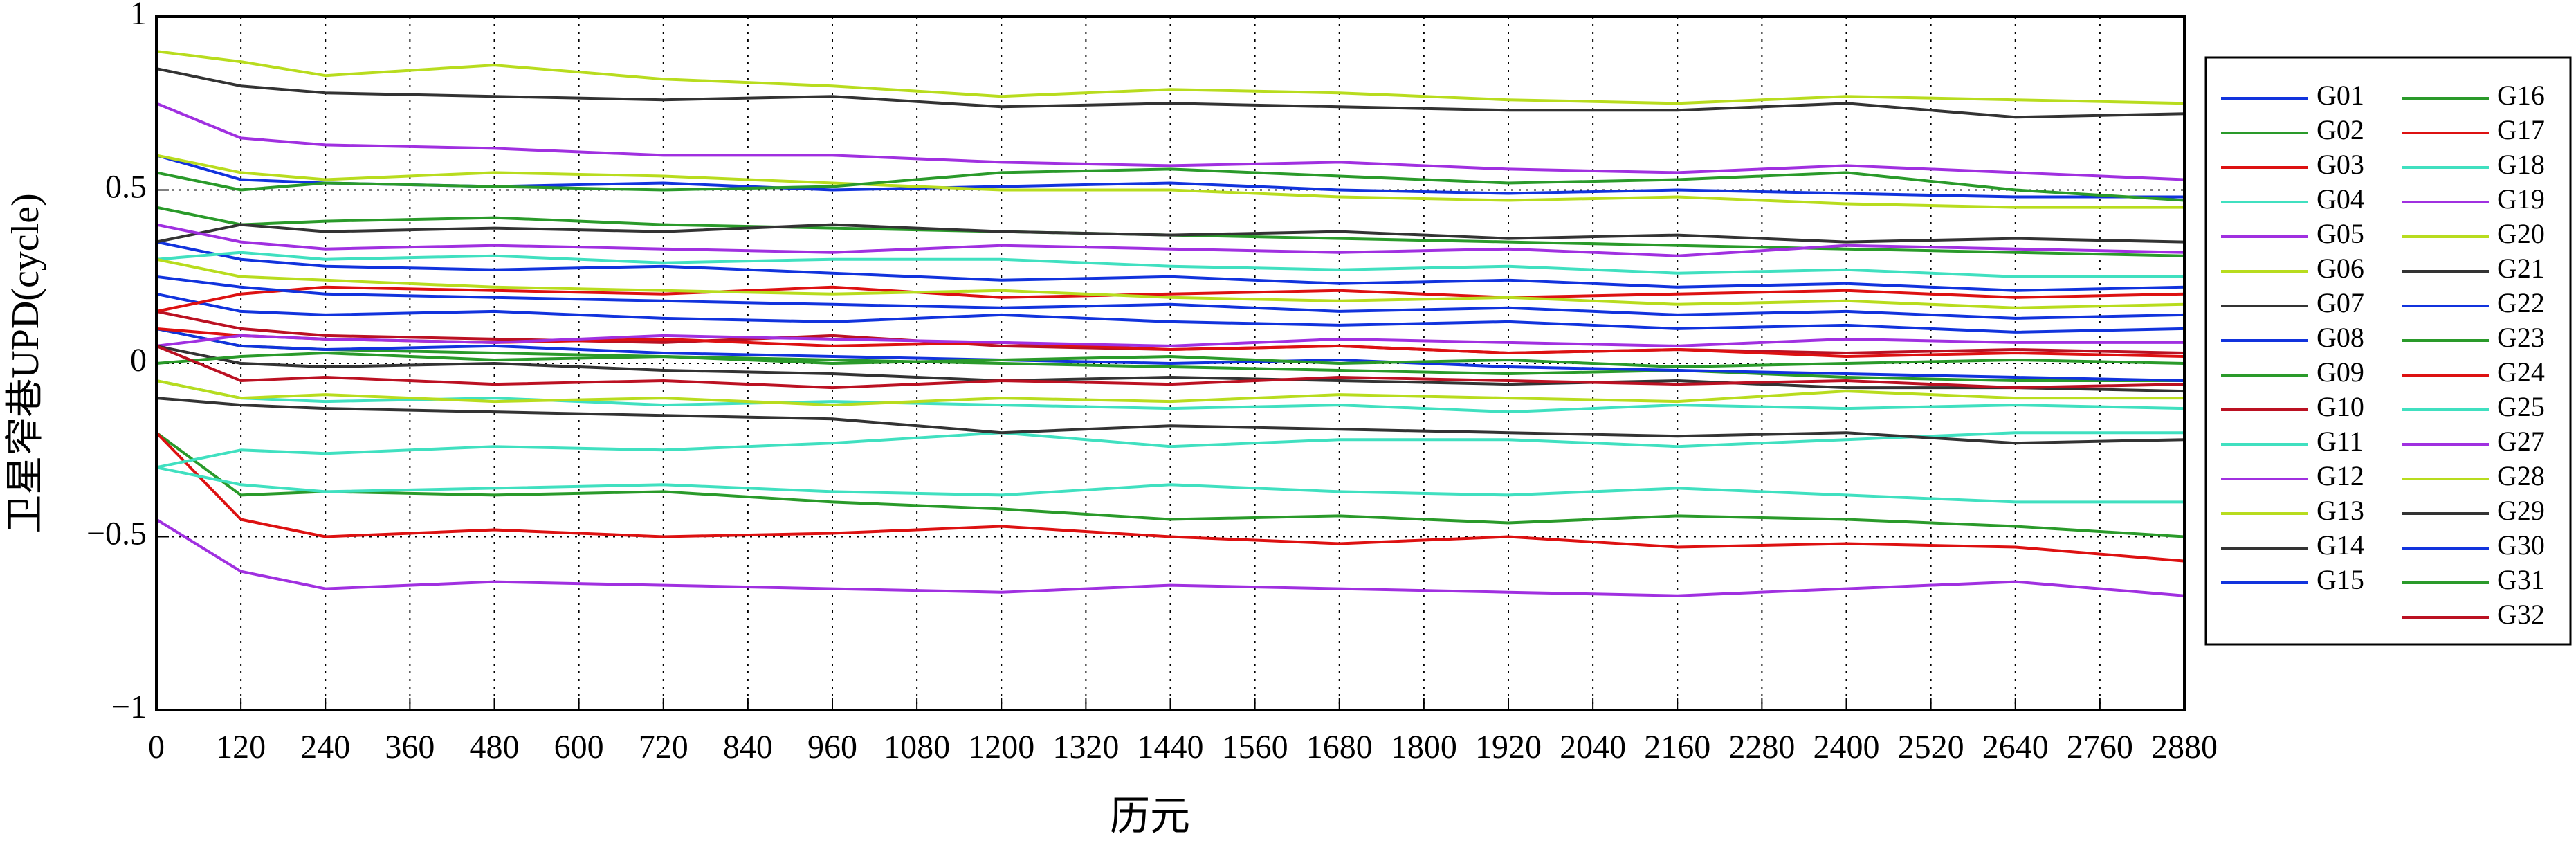 The height and width of the screenshot is (843, 2576). I want to click on y-tick-label: 0.5, so click(126, 187).